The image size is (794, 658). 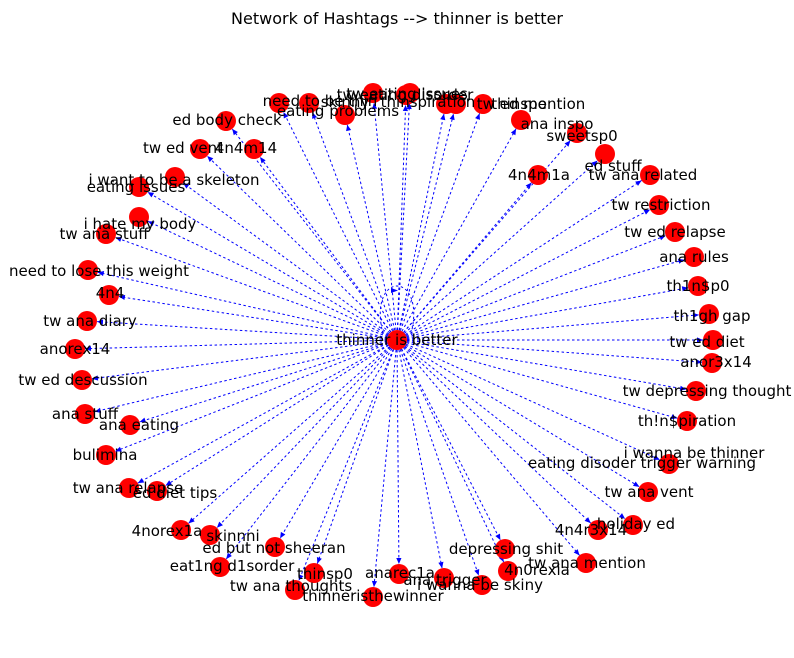 I want to click on node-label: ed body check, so click(x=227, y=120).